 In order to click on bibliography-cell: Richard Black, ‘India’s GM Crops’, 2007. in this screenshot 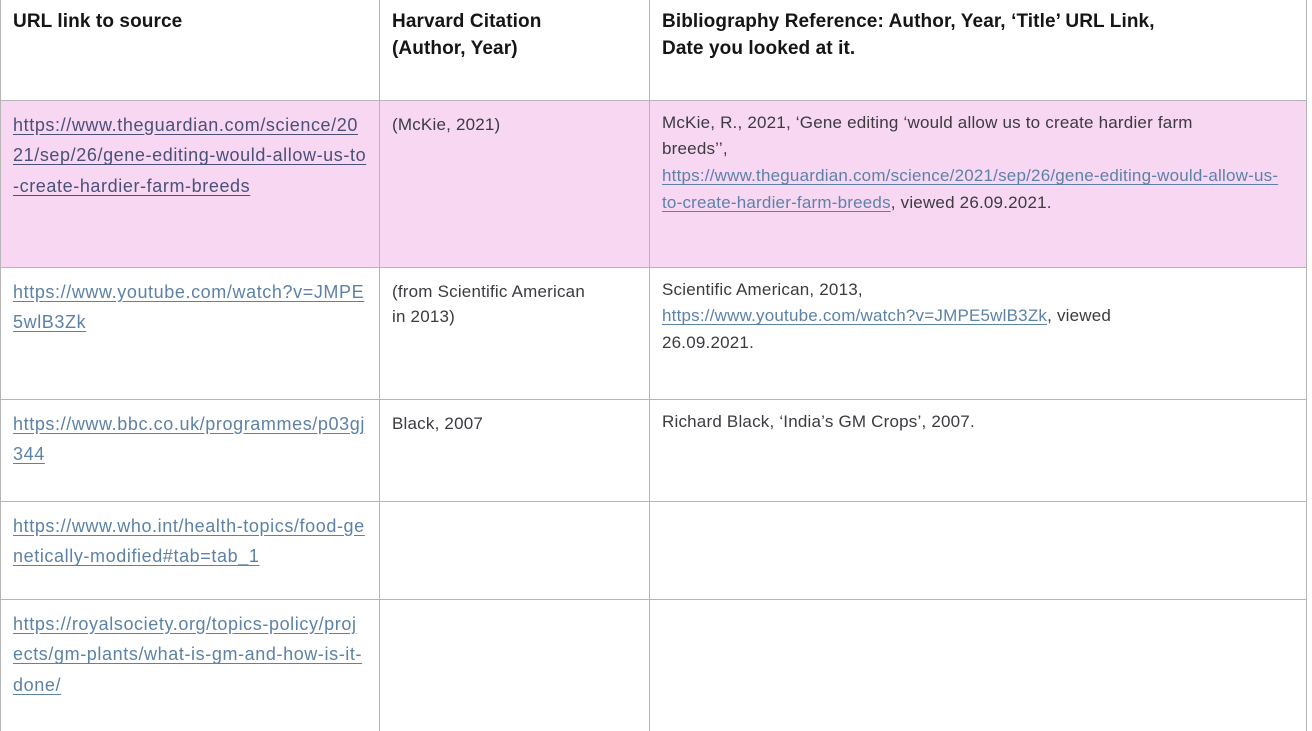, I will do `click(978, 450)`.